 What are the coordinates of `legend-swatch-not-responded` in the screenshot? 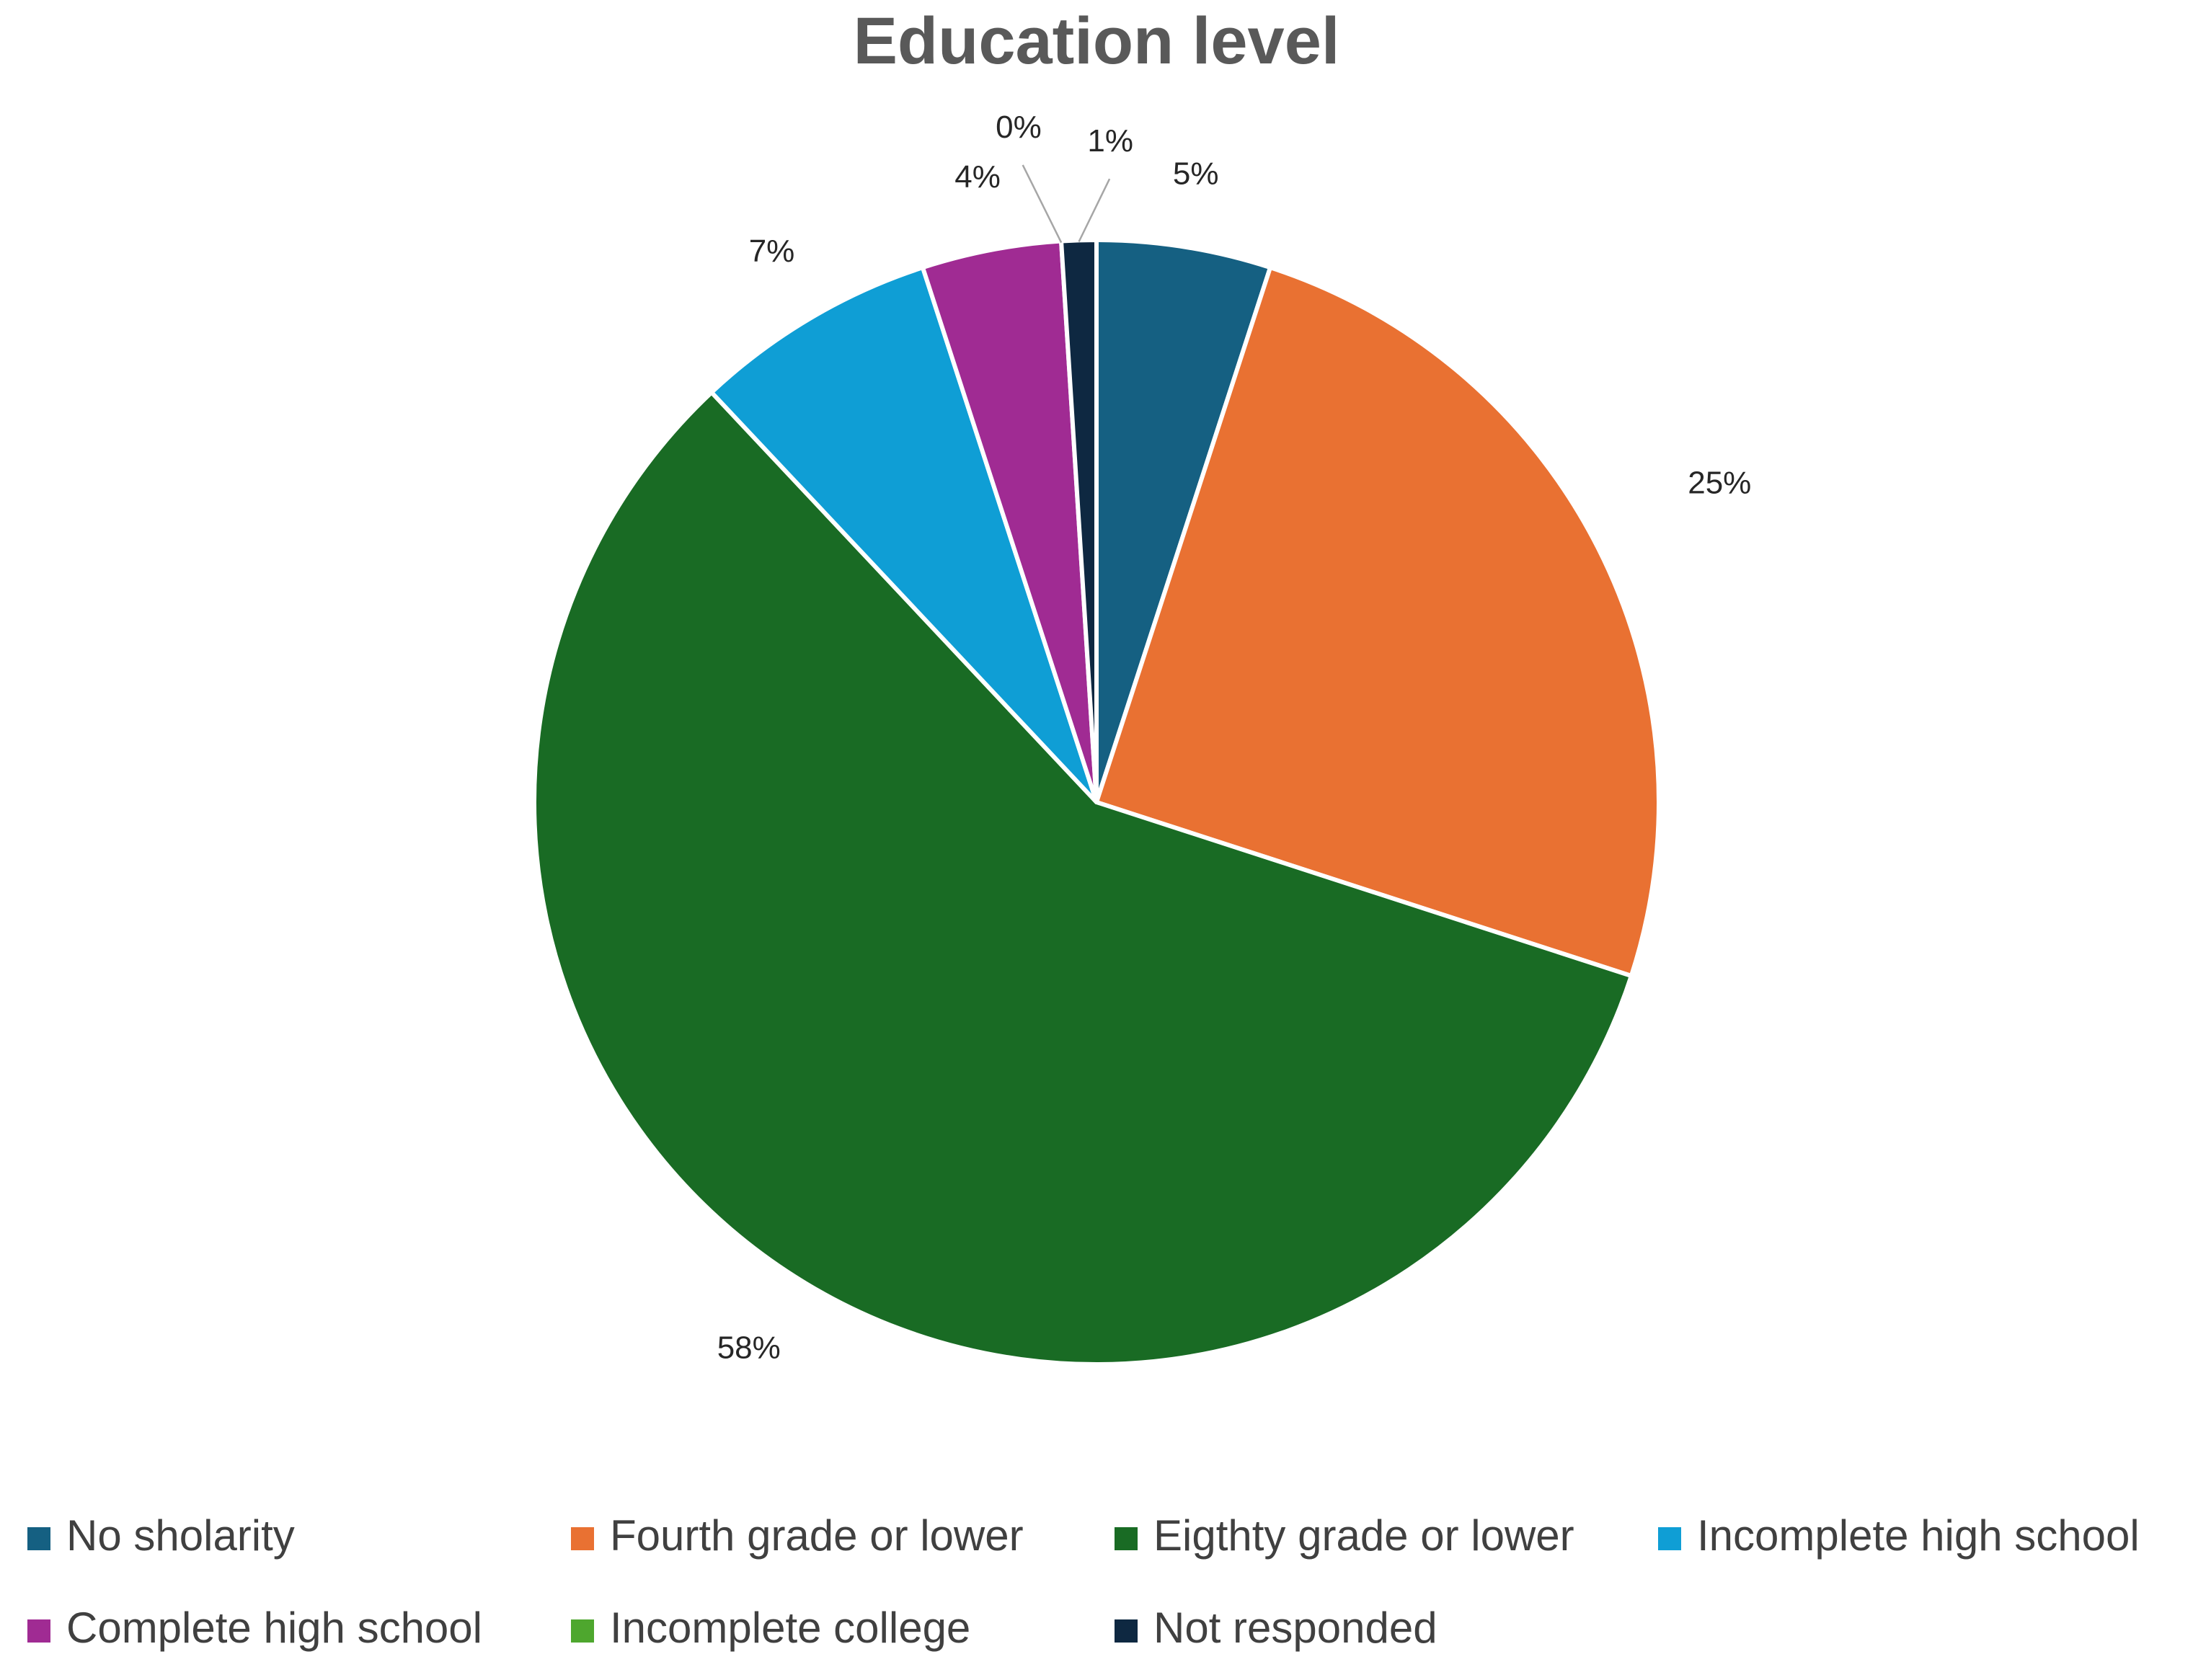 It's located at (1126, 1631).